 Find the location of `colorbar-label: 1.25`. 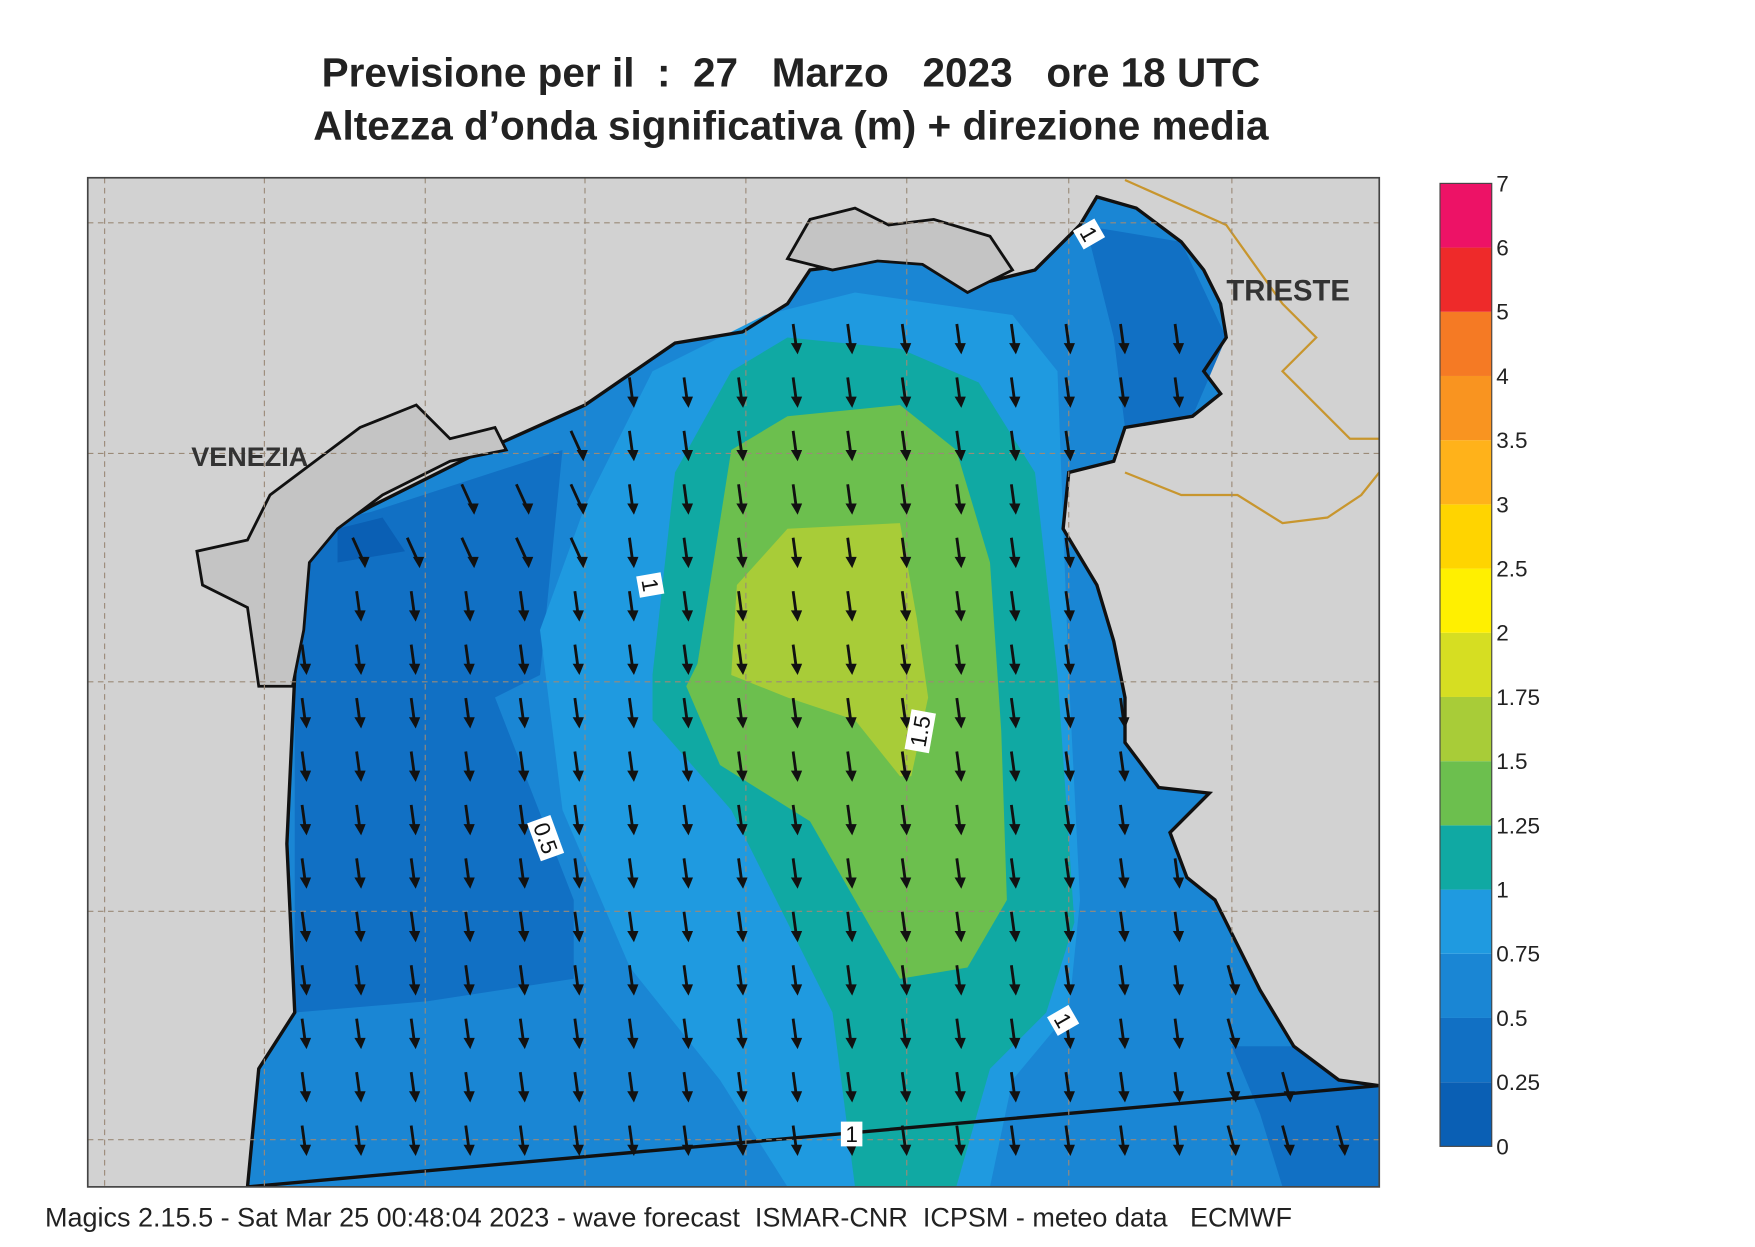

colorbar-label: 1.25 is located at coordinates (1518, 825).